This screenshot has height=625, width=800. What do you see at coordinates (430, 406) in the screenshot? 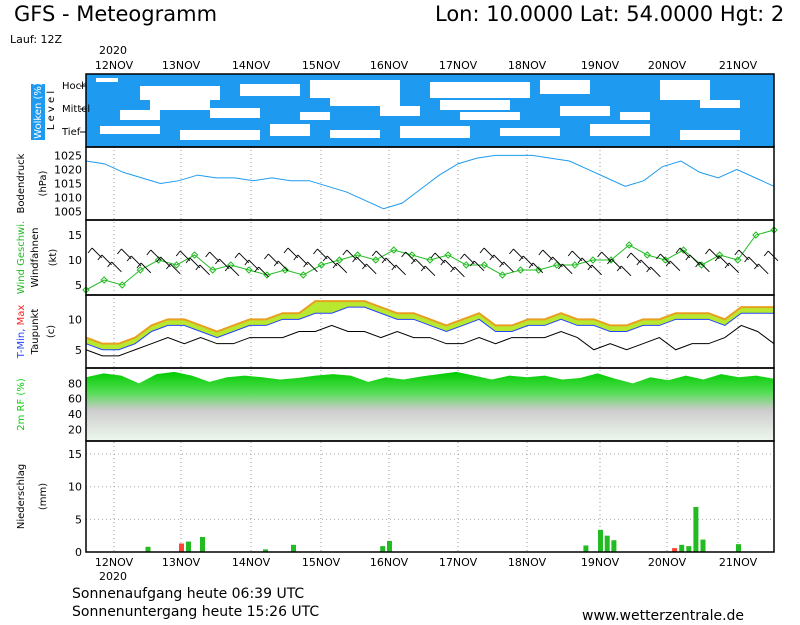
I see `humidity-panel` at bounding box center [430, 406].